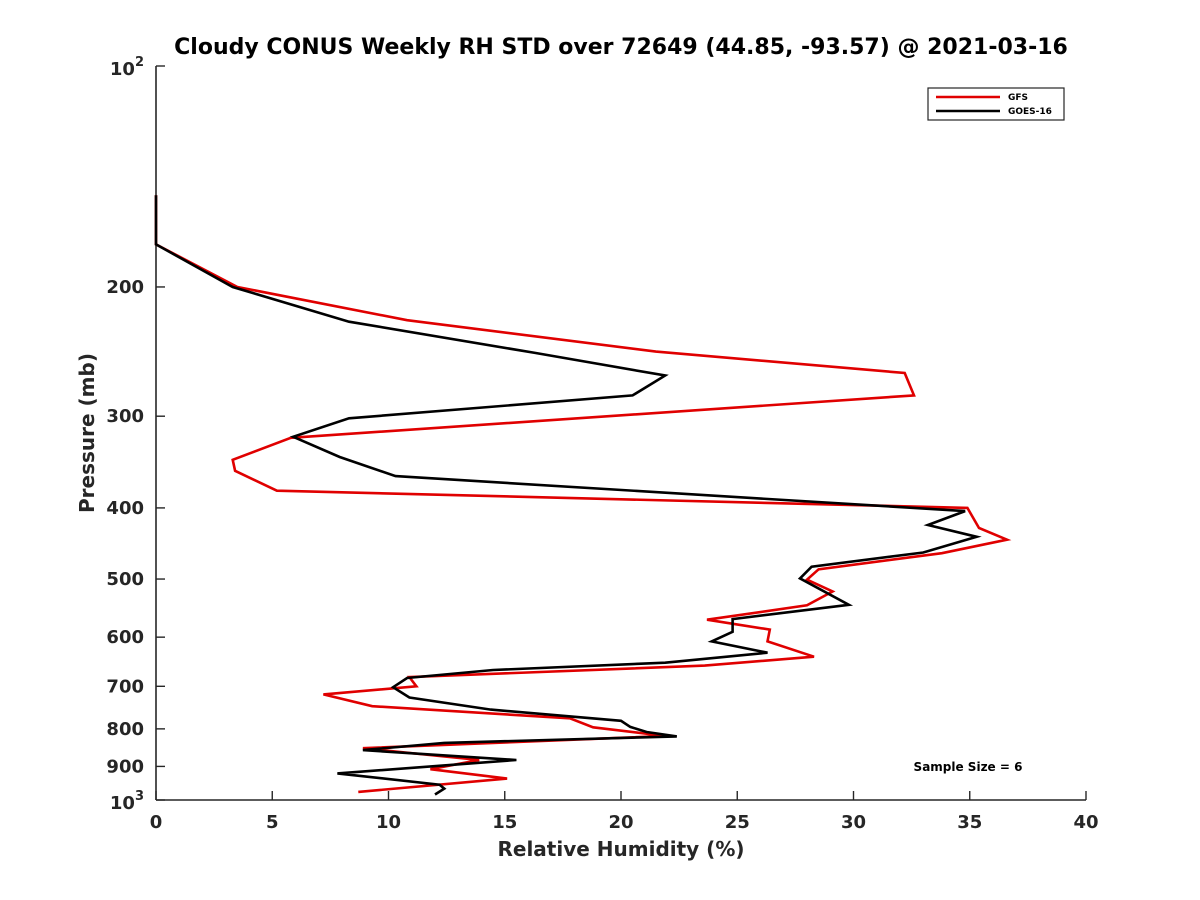 This screenshot has height=900, width=1200. What do you see at coordinates (125, 579) in the screenshot?
I see `y-tick-label: 500` at bounding box center [125, 579].